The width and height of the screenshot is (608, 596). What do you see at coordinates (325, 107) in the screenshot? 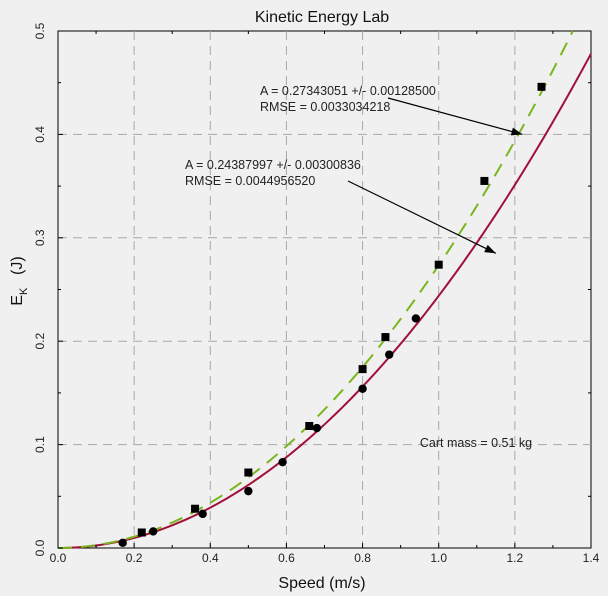
I see `fit-annotation-line2: RMSE = 0.0033034218` at bounding box center [325, 107].